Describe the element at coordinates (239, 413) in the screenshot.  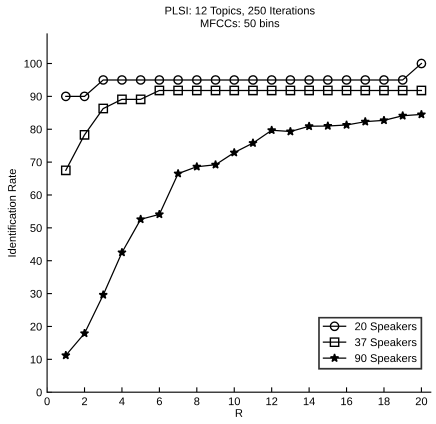
I see `x-axis-title: R` at that location.